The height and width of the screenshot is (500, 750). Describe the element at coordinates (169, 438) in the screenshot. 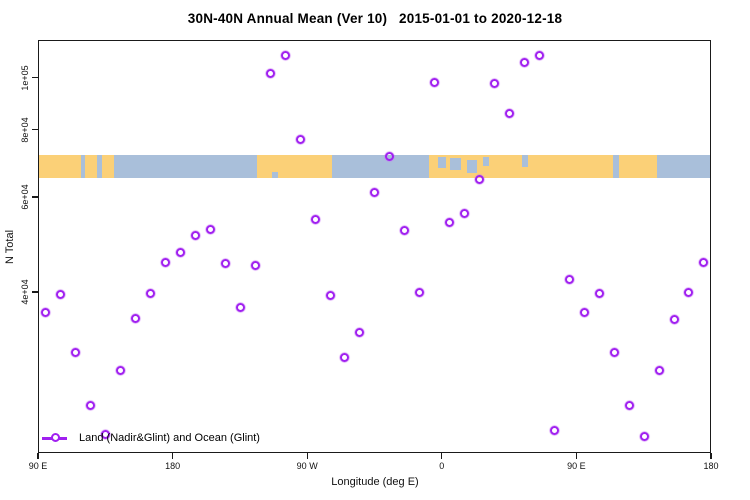

I see `legend-label: Land (Nadir&Glint) and Ocean (Glint)` at that location.